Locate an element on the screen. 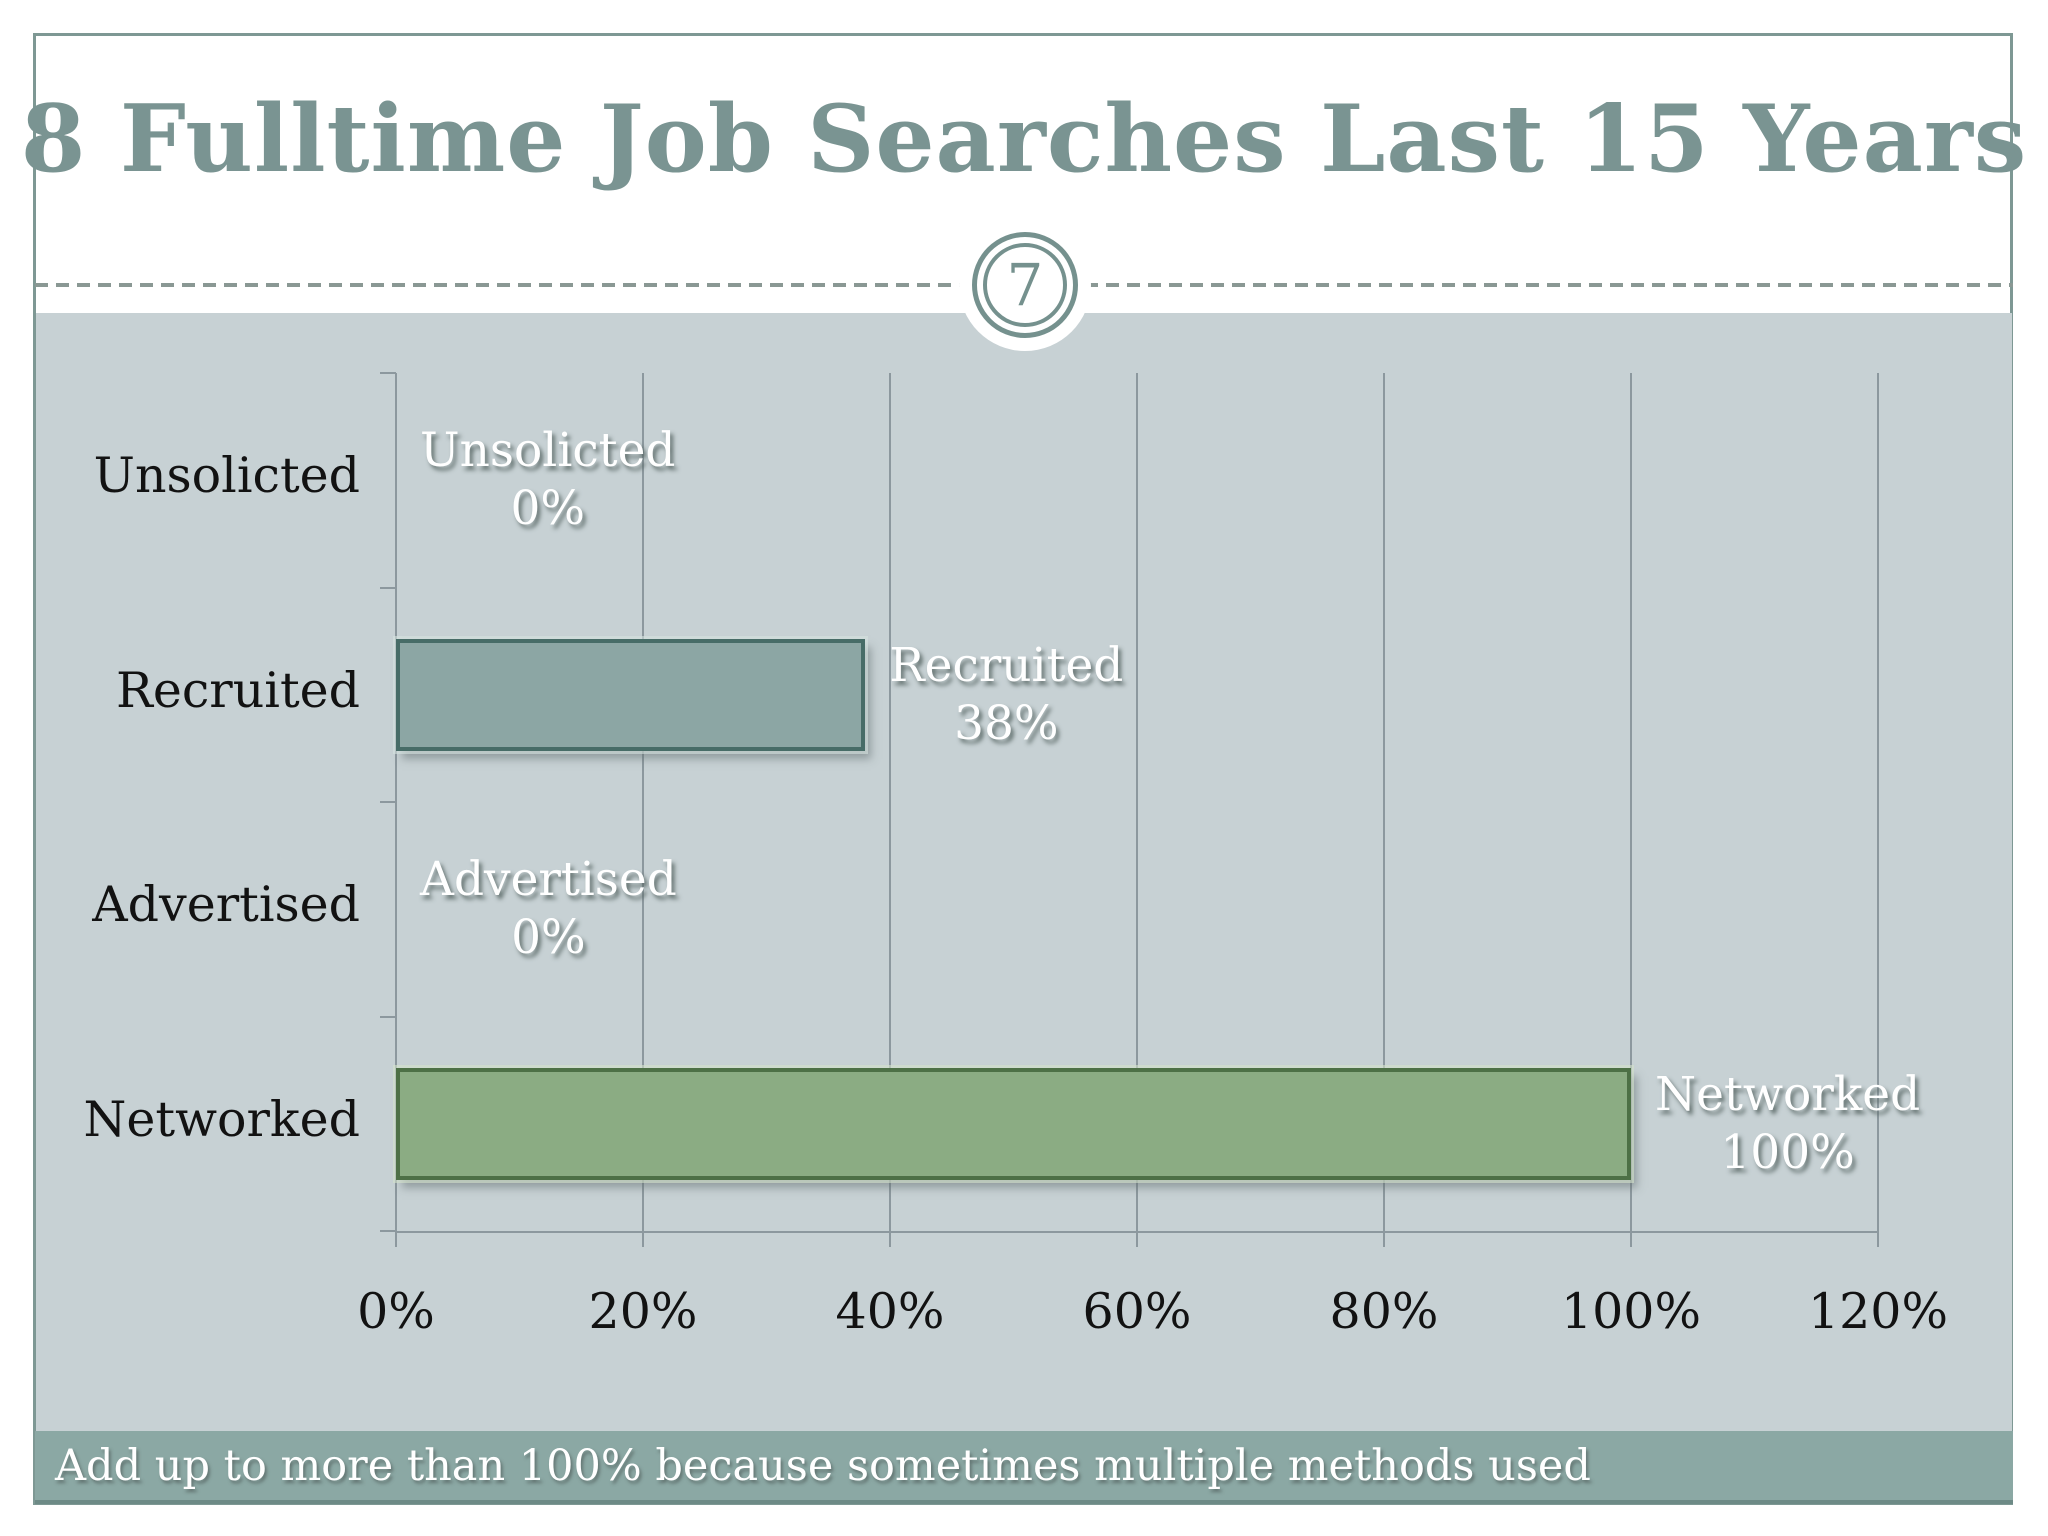 The height and width of the screenshot is (1536, 2048). x-tick-label: 40% is located at coordinates (890, 1311).